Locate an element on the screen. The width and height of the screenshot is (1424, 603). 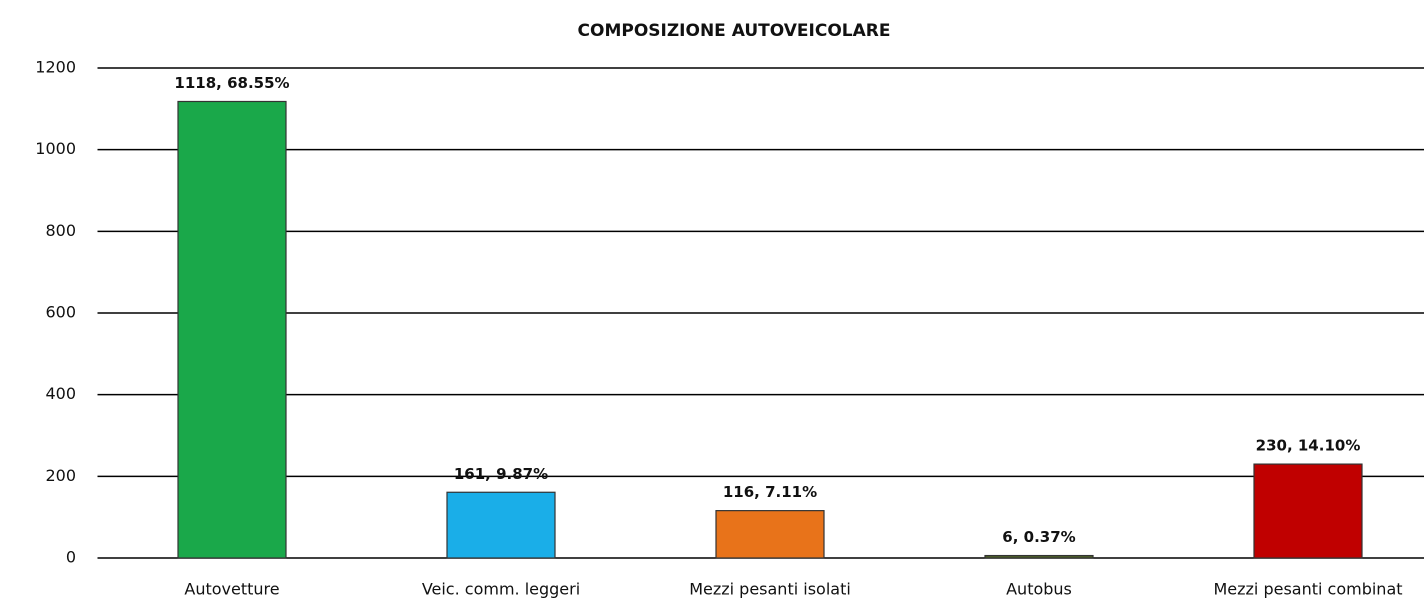
x-tick-label: Autobus is located at coordinates (1039, 589).